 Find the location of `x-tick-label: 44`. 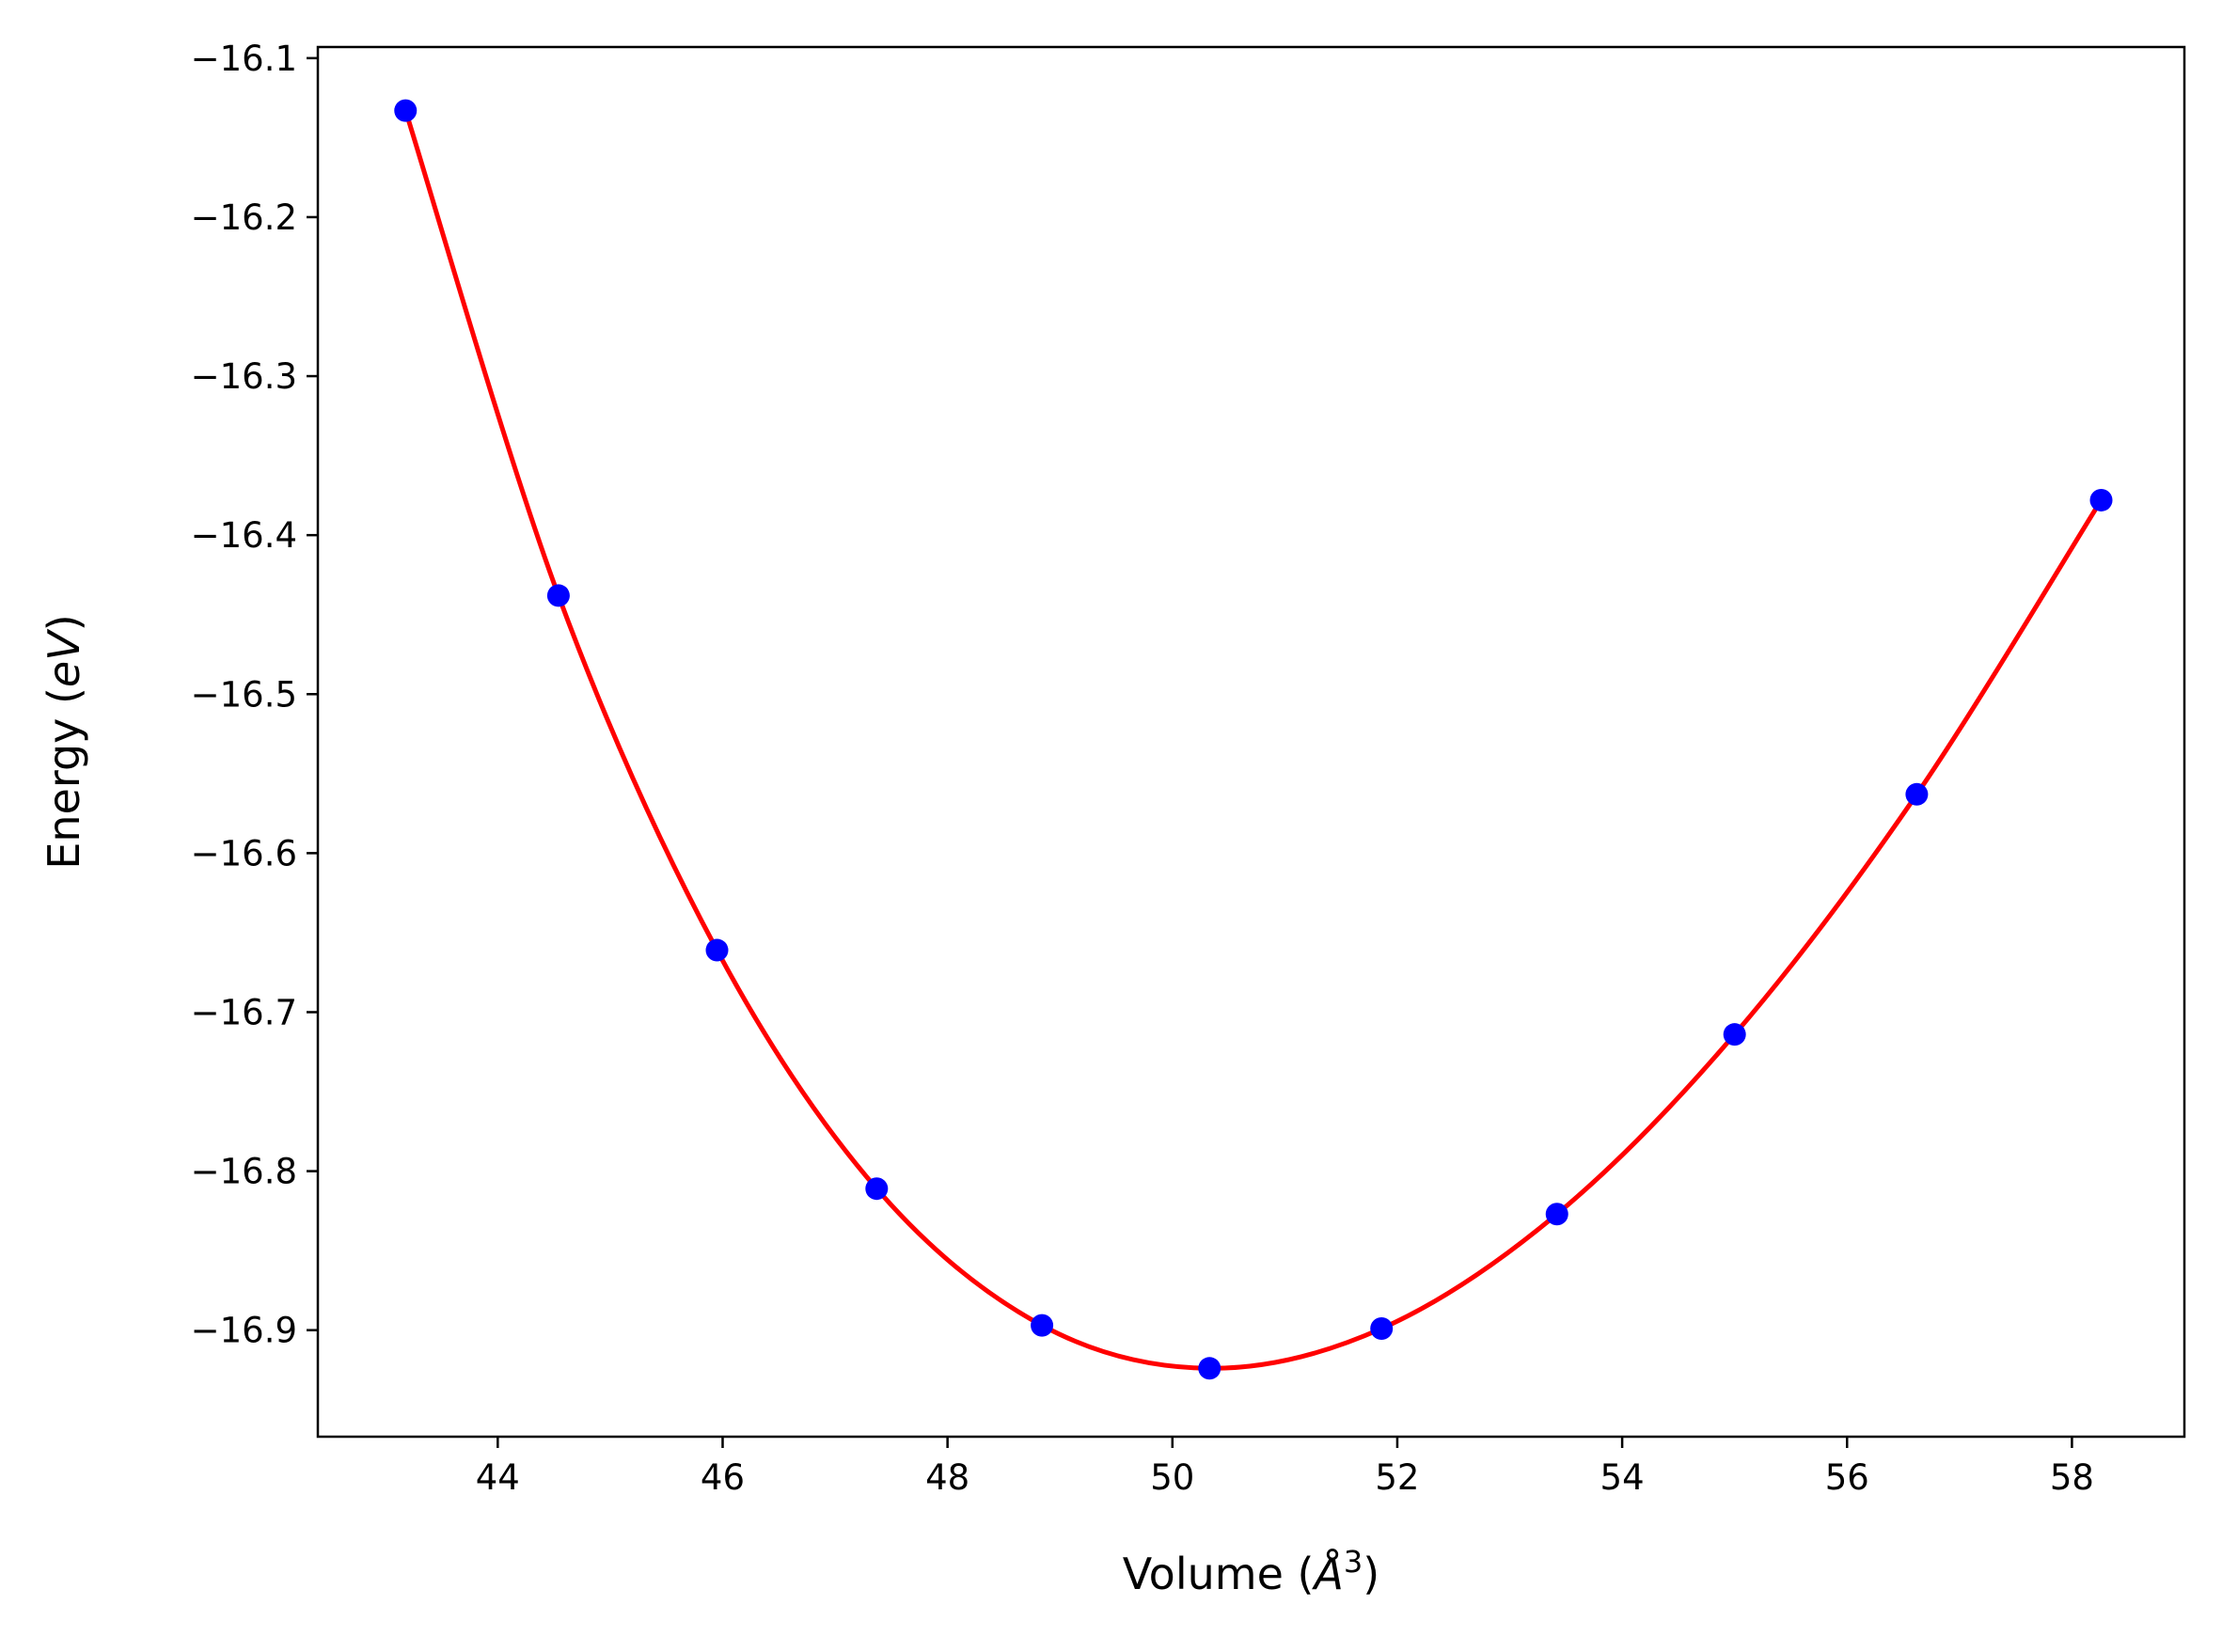

x-tick-label: 44 is located at coordinates (498, 1478).